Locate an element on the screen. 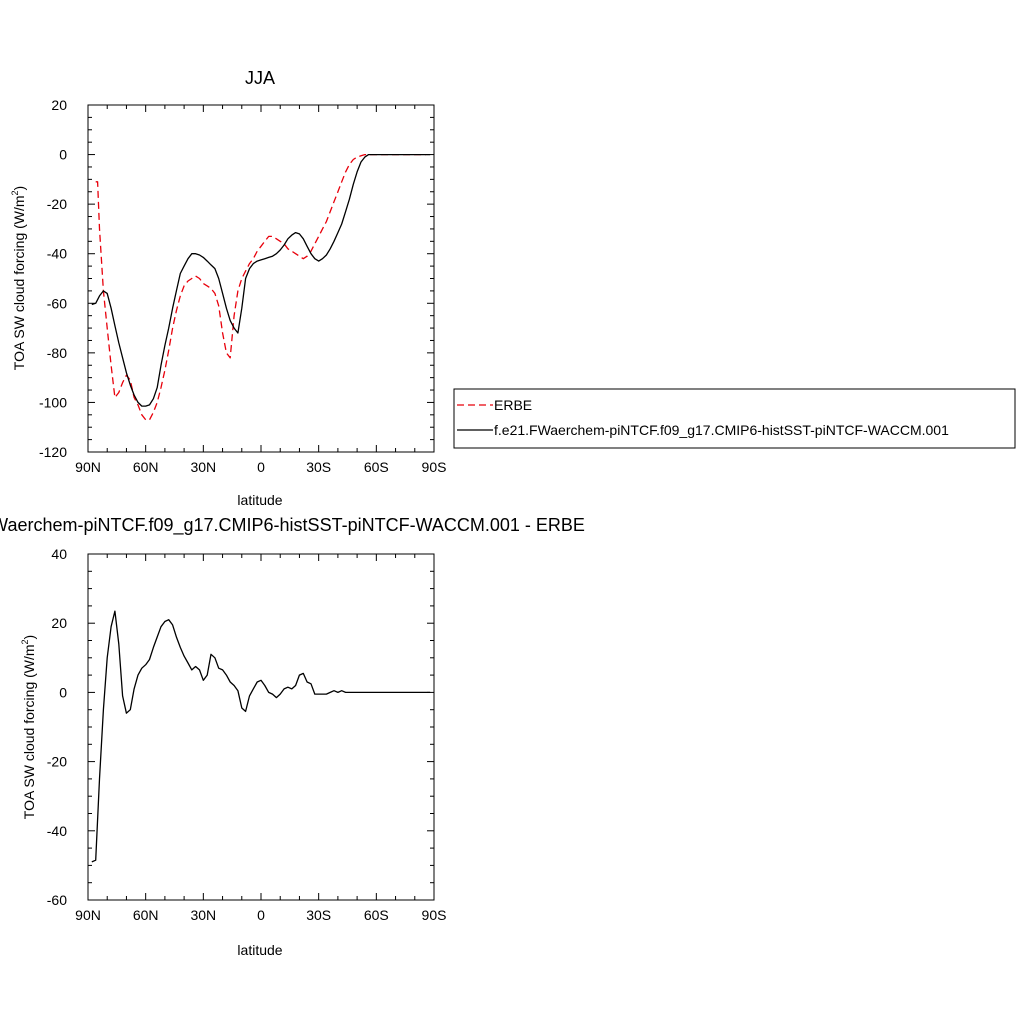 This screenshot has width=1024, height=1024. chart-title: JJA is located at coordinates (260, 78).